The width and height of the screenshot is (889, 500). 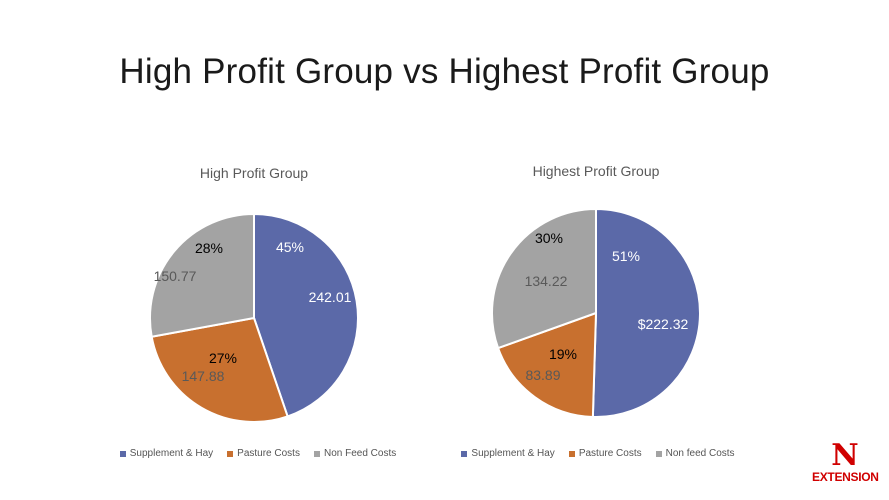 I want to click on pct-label-nonfeed: 28%, so click(x=209, y=248).